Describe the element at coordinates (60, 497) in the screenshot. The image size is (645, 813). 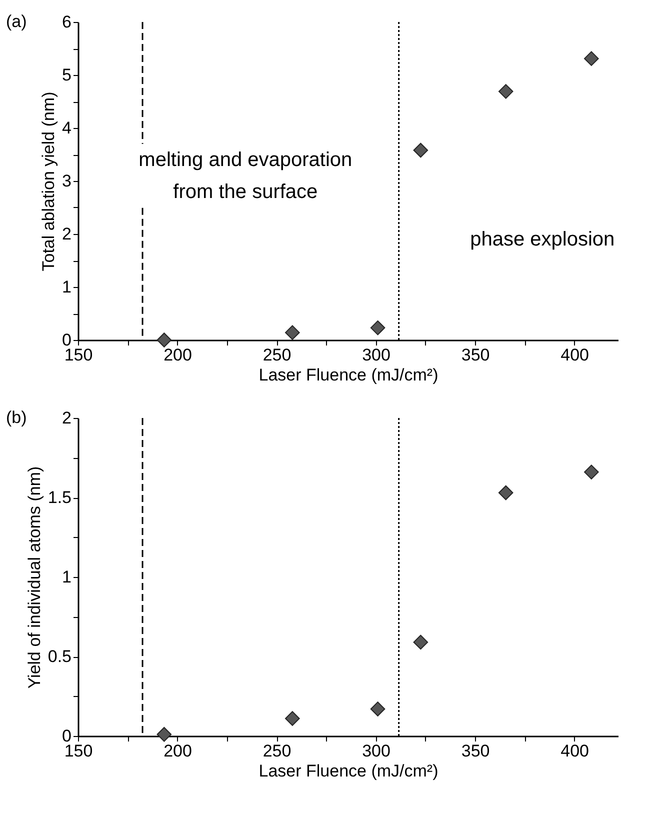
I see `y-tick-label: 1.5` at that location.